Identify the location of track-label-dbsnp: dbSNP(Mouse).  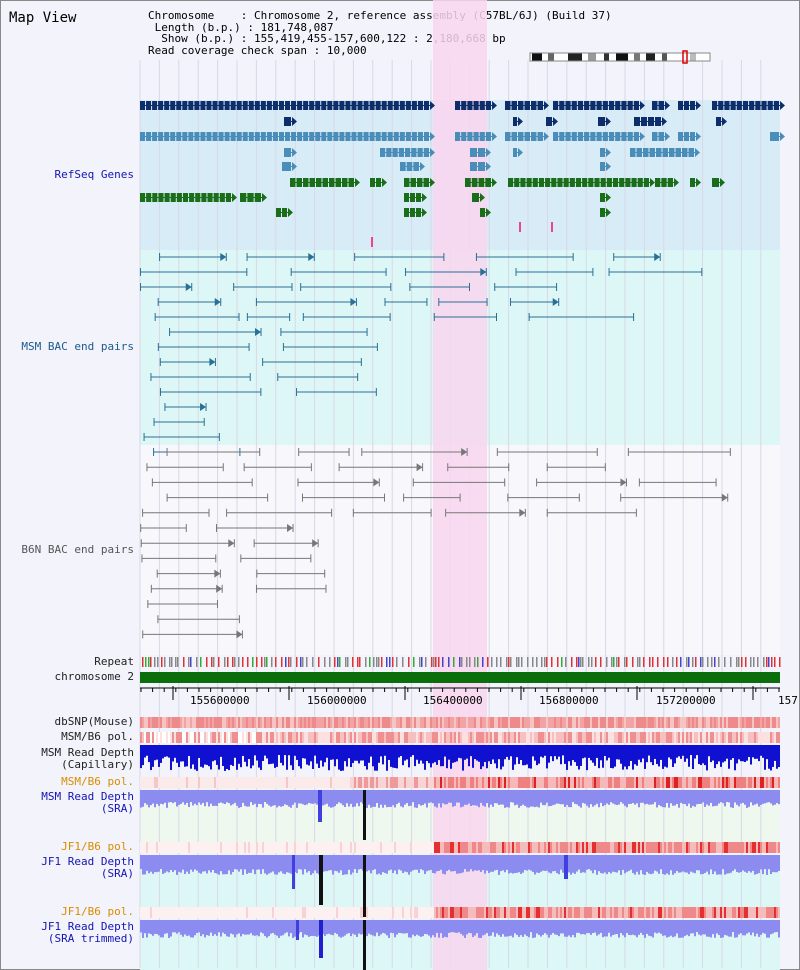
(94, 721).